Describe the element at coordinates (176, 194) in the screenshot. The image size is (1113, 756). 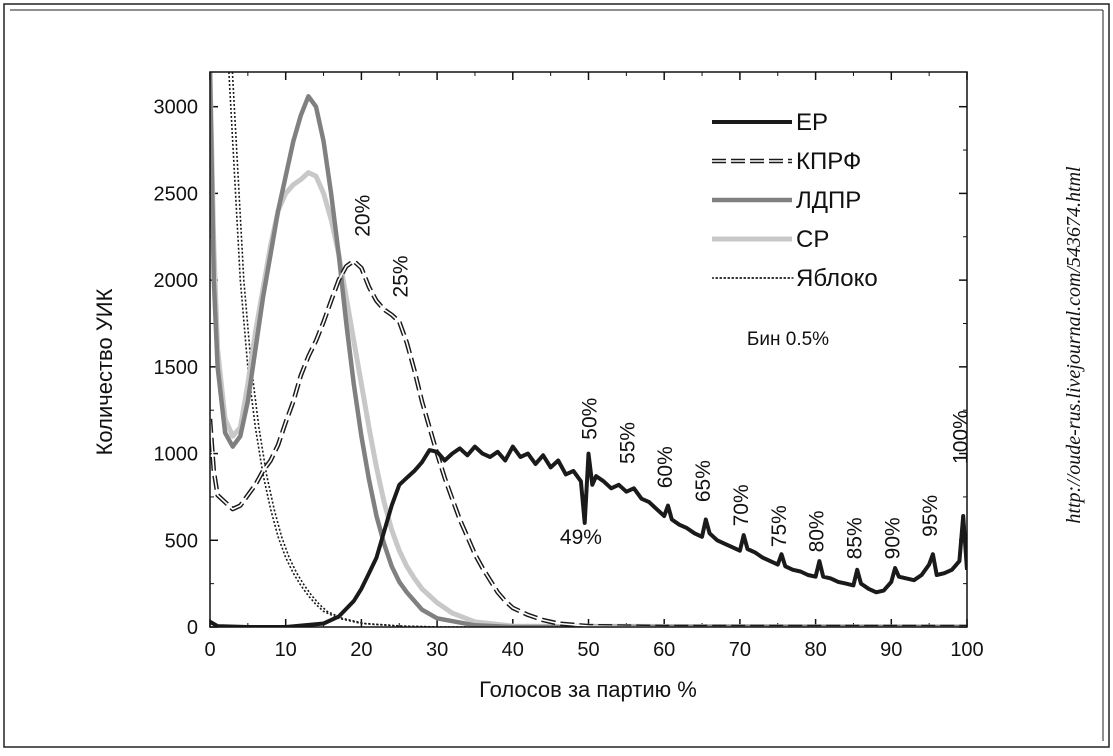
I see `y-tick-label: 2500` at that location.